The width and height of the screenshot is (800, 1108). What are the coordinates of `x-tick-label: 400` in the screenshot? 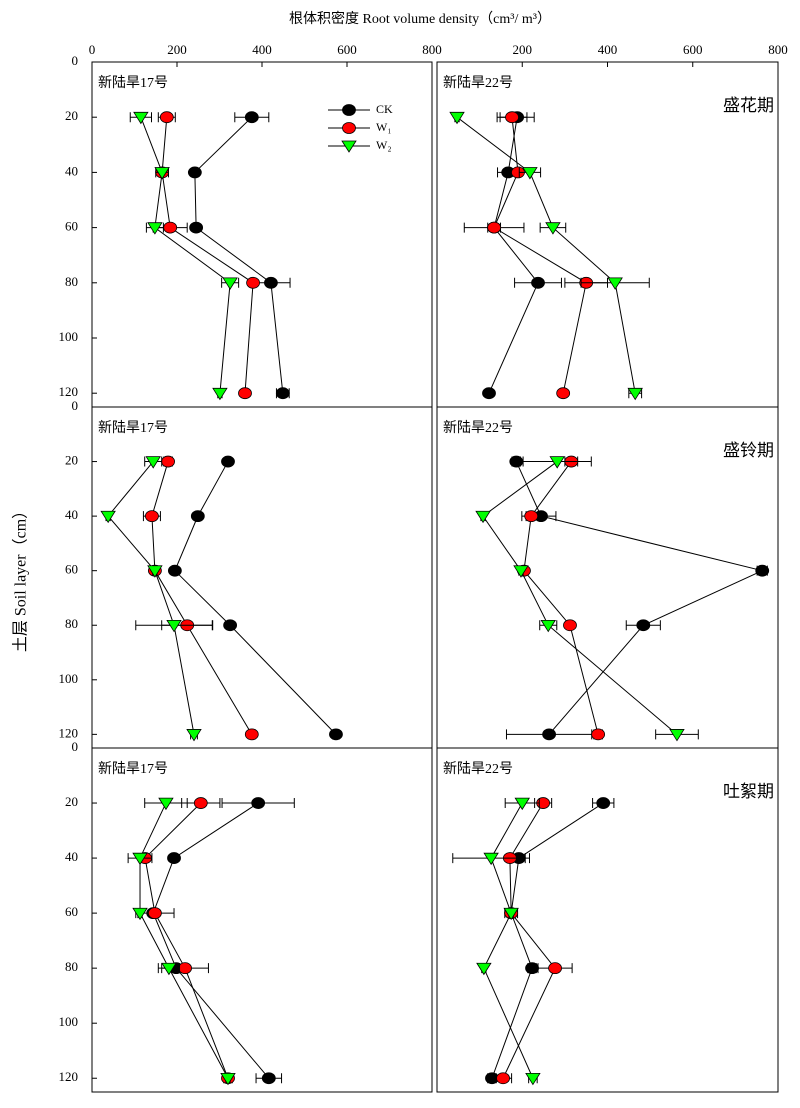 It's located at (608, 49).